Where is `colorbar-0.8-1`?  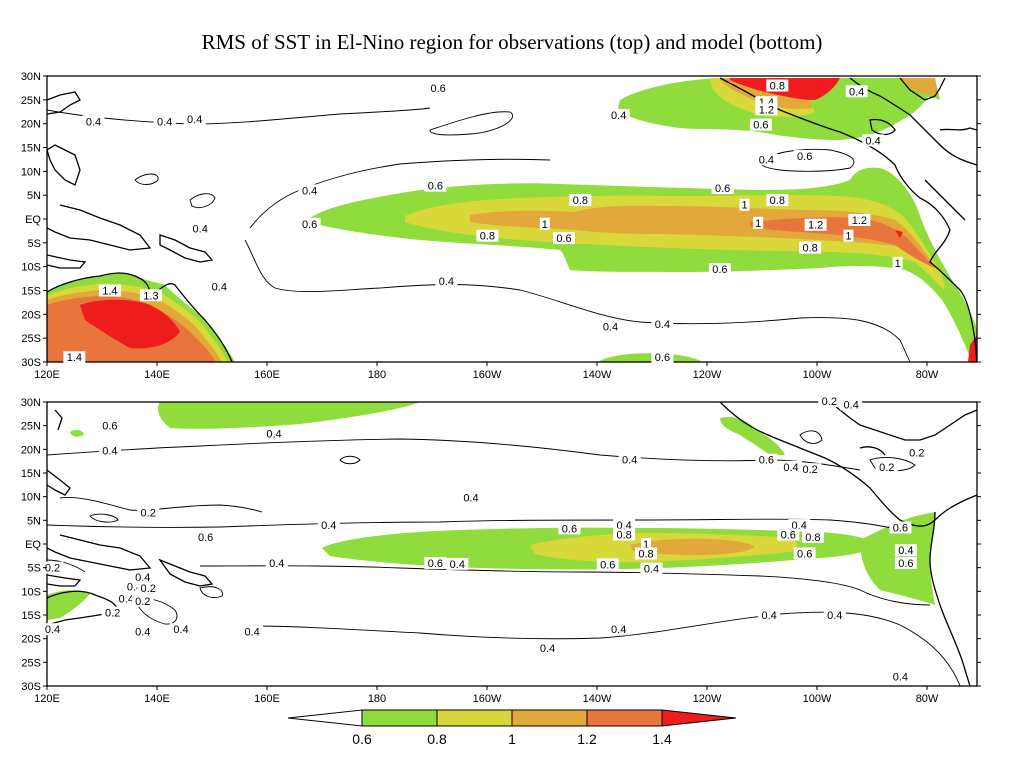
colorbar-0.8-1 is located at coordinates (474, 718).